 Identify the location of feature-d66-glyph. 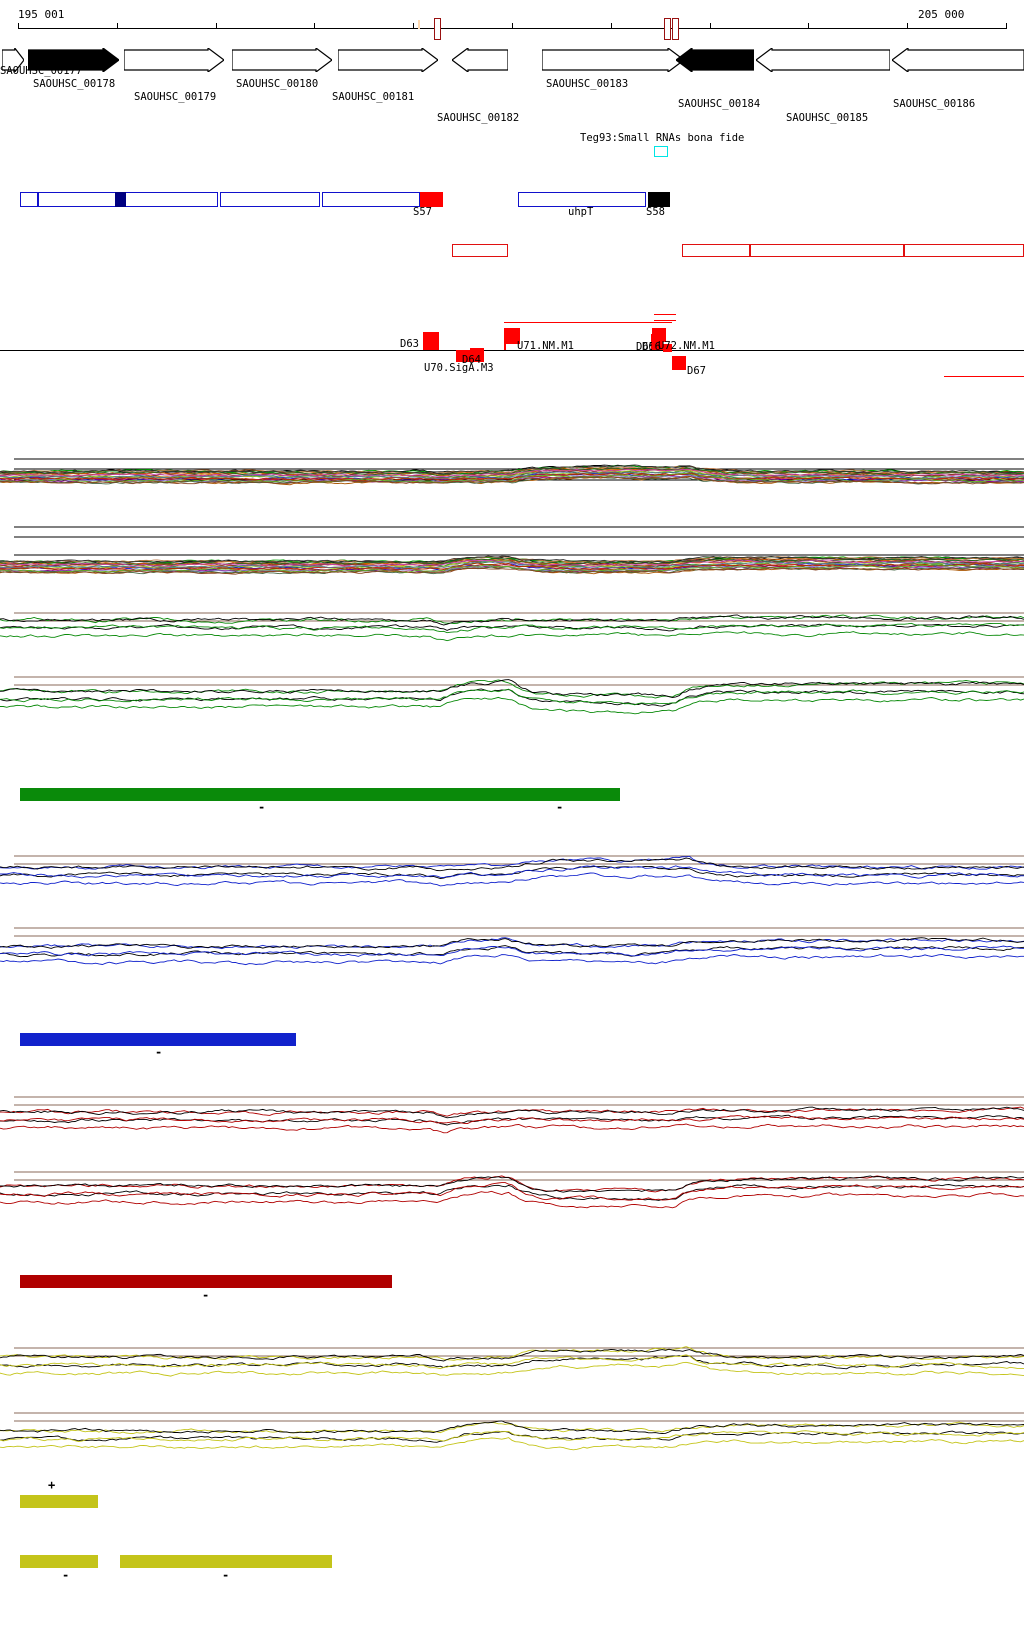
(667, 348).